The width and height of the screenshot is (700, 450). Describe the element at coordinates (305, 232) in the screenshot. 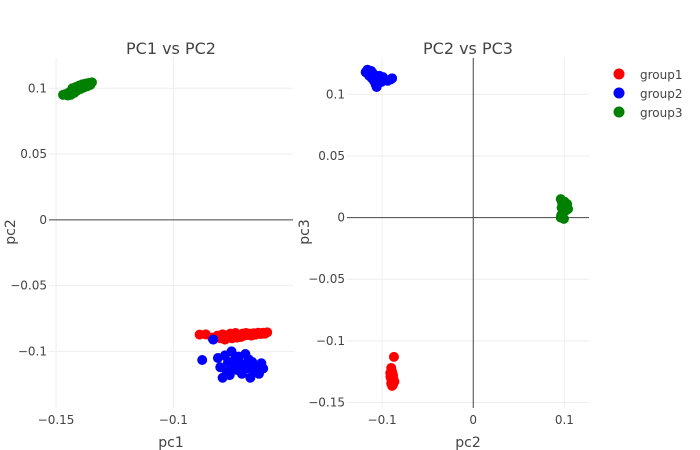

I see `y-axis-label: pc3` at that location.